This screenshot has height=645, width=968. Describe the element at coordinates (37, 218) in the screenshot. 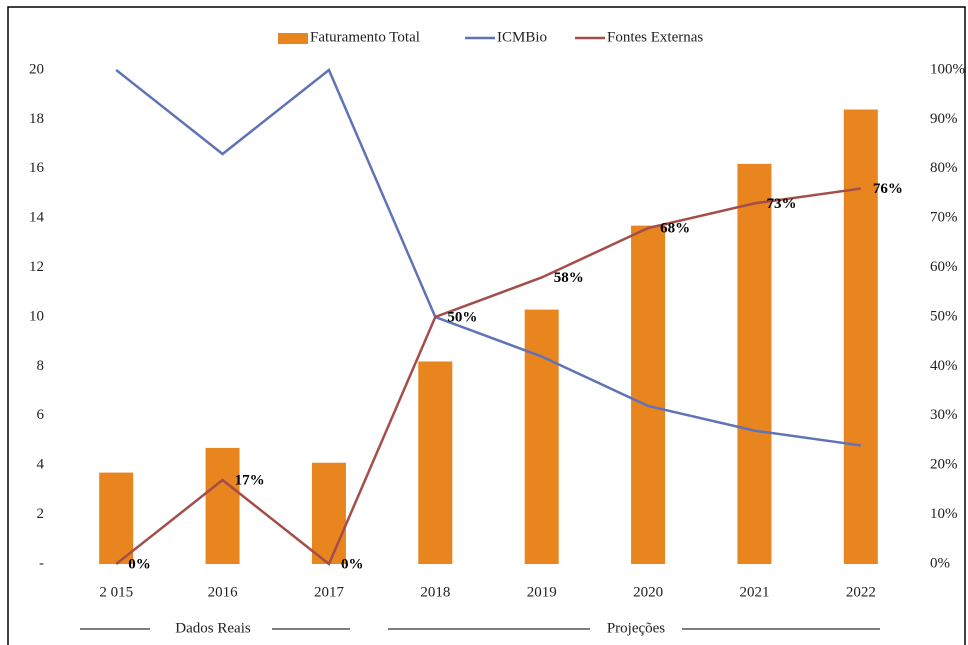

I see `y-tick-label: 14` at that location.